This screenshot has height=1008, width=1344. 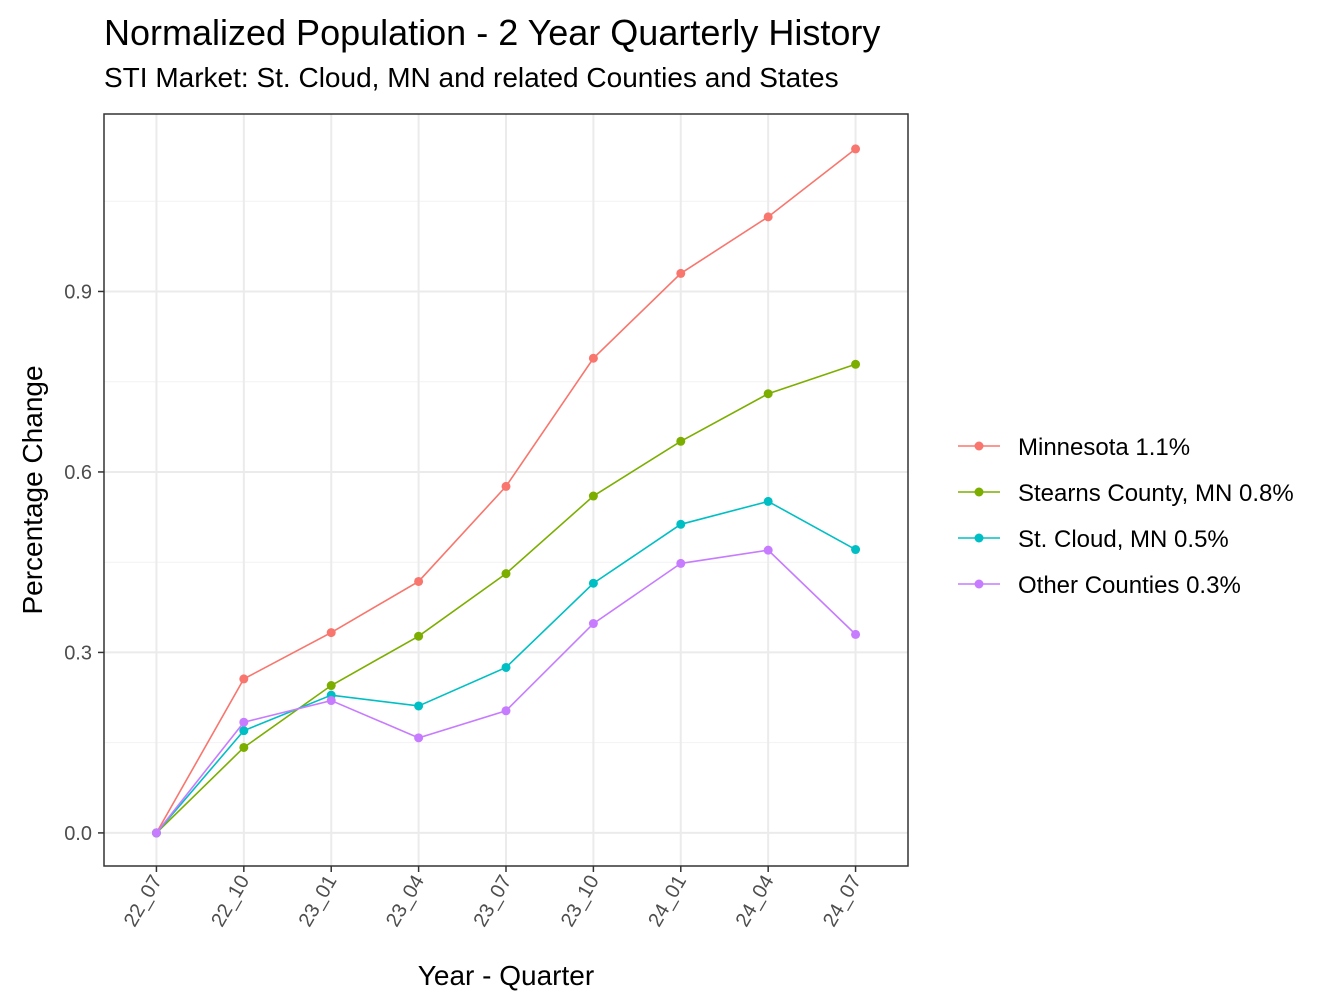 What do you see at coordinates (492, 901) in the screenshot?
I see `x-tick-label: 23_07` at bounding box center [492, 901].